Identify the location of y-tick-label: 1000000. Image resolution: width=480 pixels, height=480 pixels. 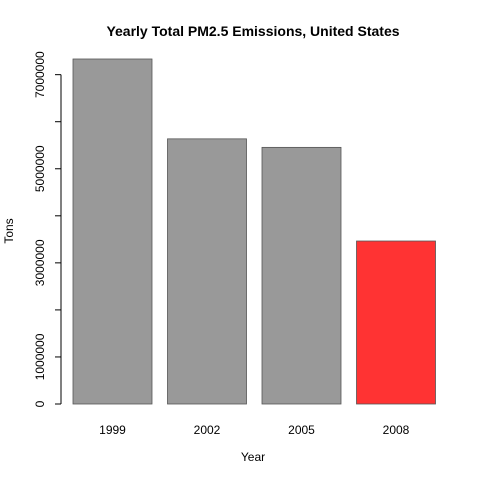
(40, 356).